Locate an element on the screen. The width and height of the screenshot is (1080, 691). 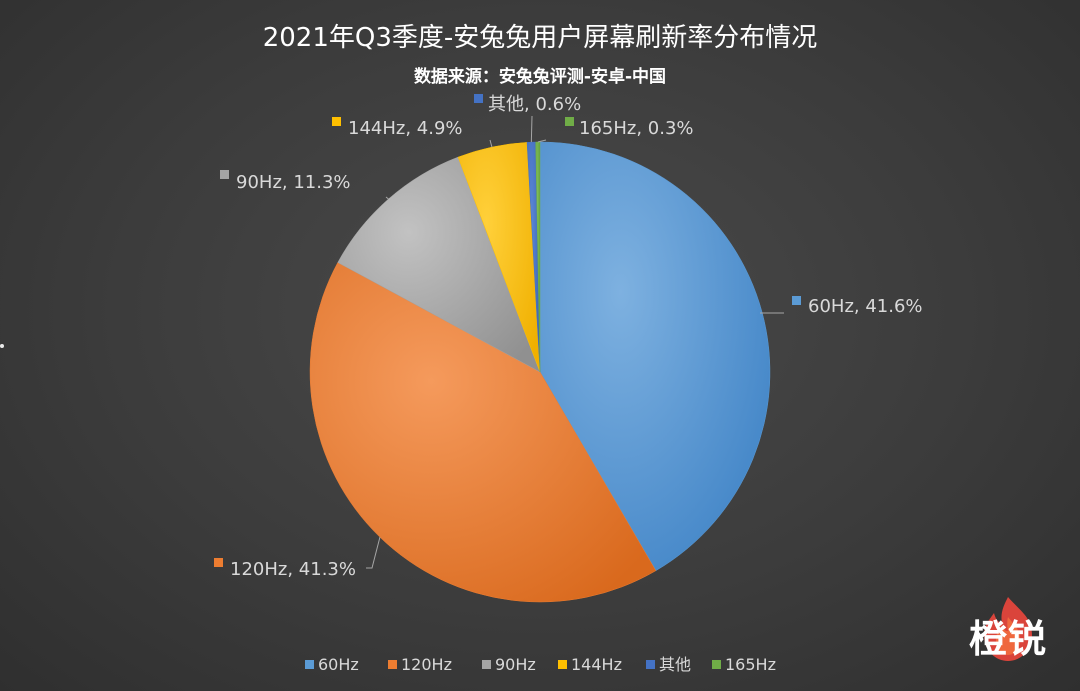
chart-subtitle: 数据来源：安兔兔评测-安卓-中国 is located at coordinates (540, 76).